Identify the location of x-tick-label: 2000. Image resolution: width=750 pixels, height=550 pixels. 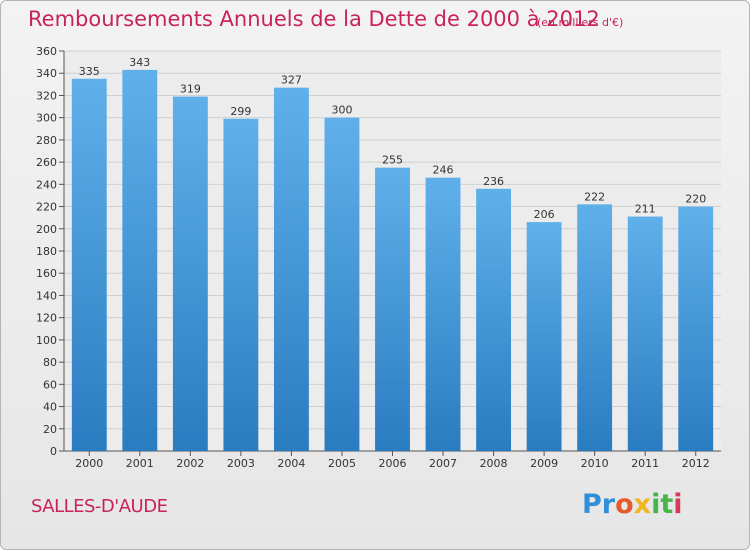
(89, 463).